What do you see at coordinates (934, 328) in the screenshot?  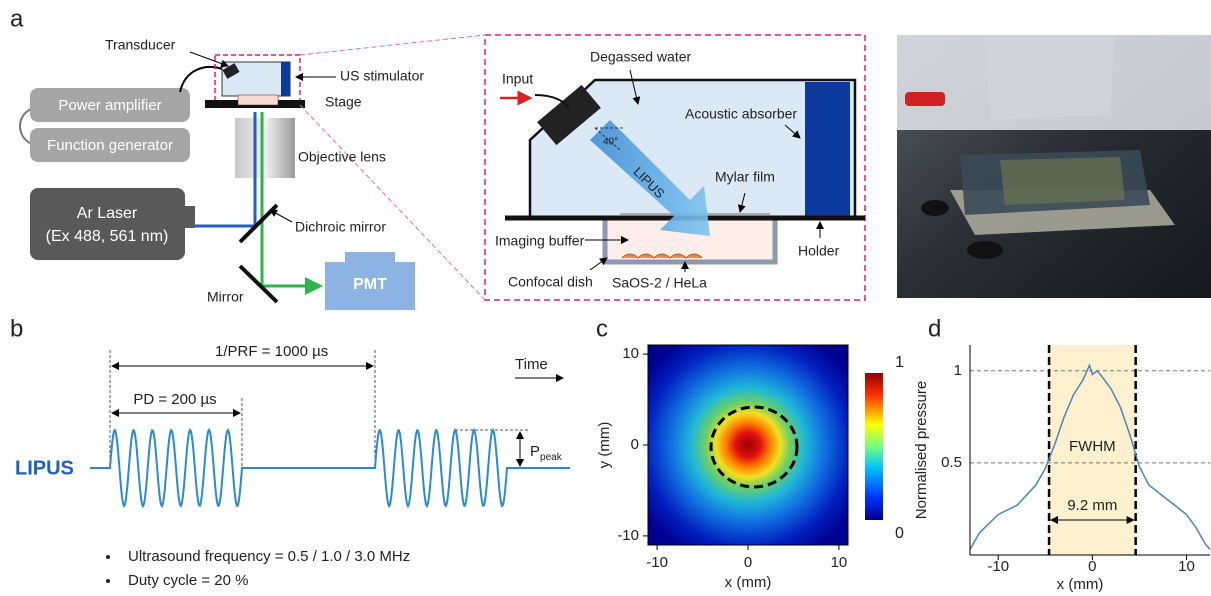 I see `panel-label: d` at bounding box center [934, 328].